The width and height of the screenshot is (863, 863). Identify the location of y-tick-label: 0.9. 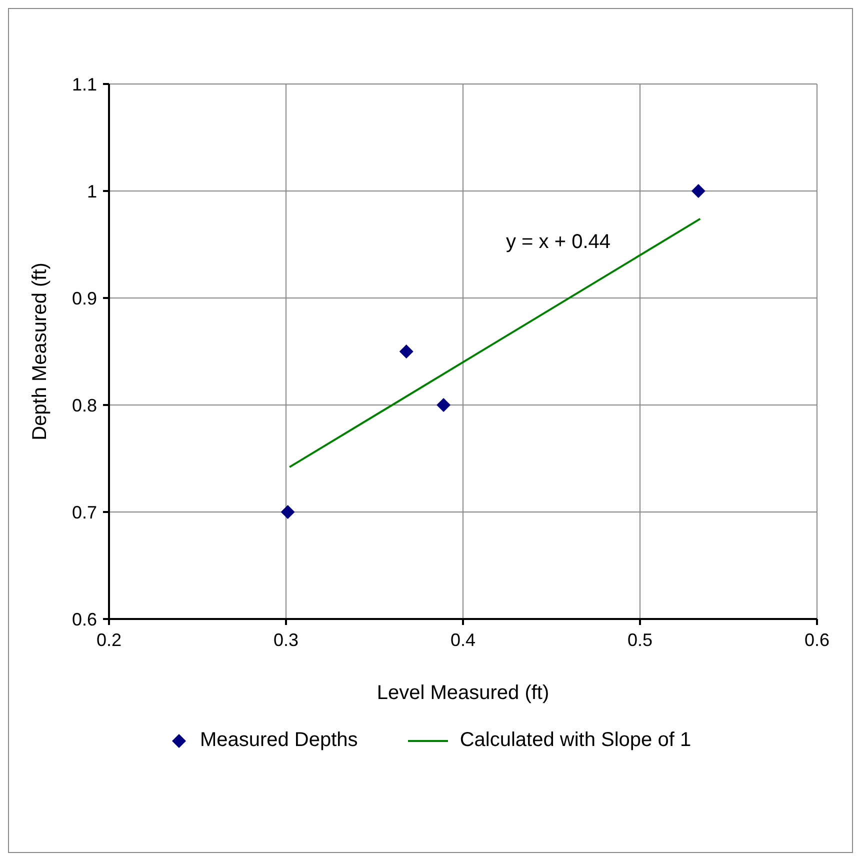
(84, 298).